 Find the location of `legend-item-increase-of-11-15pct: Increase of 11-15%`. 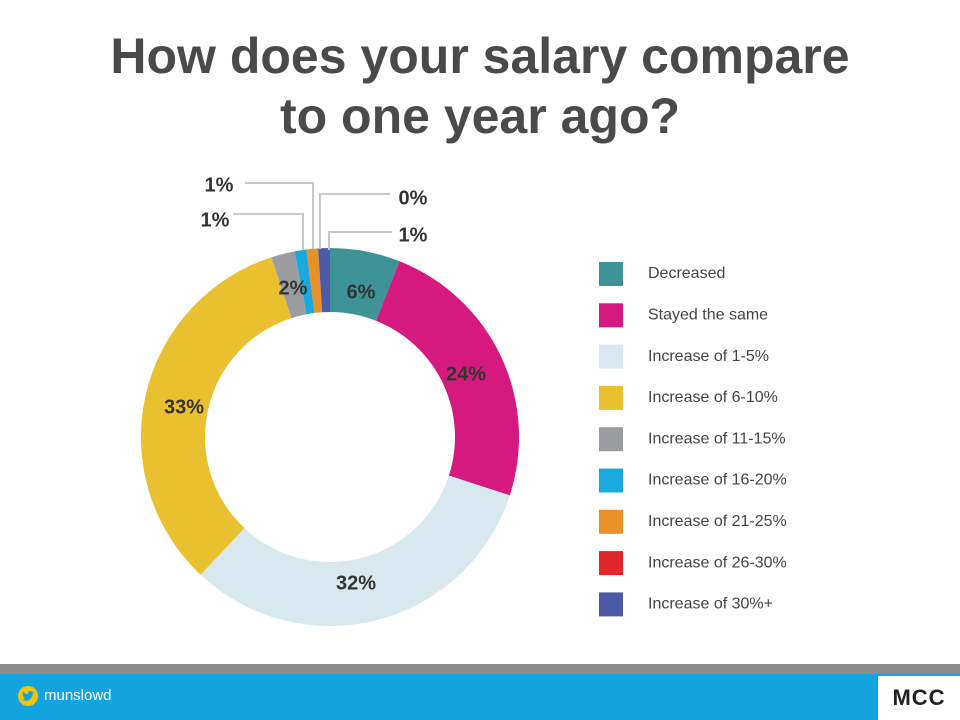

legend-item-increase-of-11-15pct: Increase of 11-15% is located at coordinates (692, 439).